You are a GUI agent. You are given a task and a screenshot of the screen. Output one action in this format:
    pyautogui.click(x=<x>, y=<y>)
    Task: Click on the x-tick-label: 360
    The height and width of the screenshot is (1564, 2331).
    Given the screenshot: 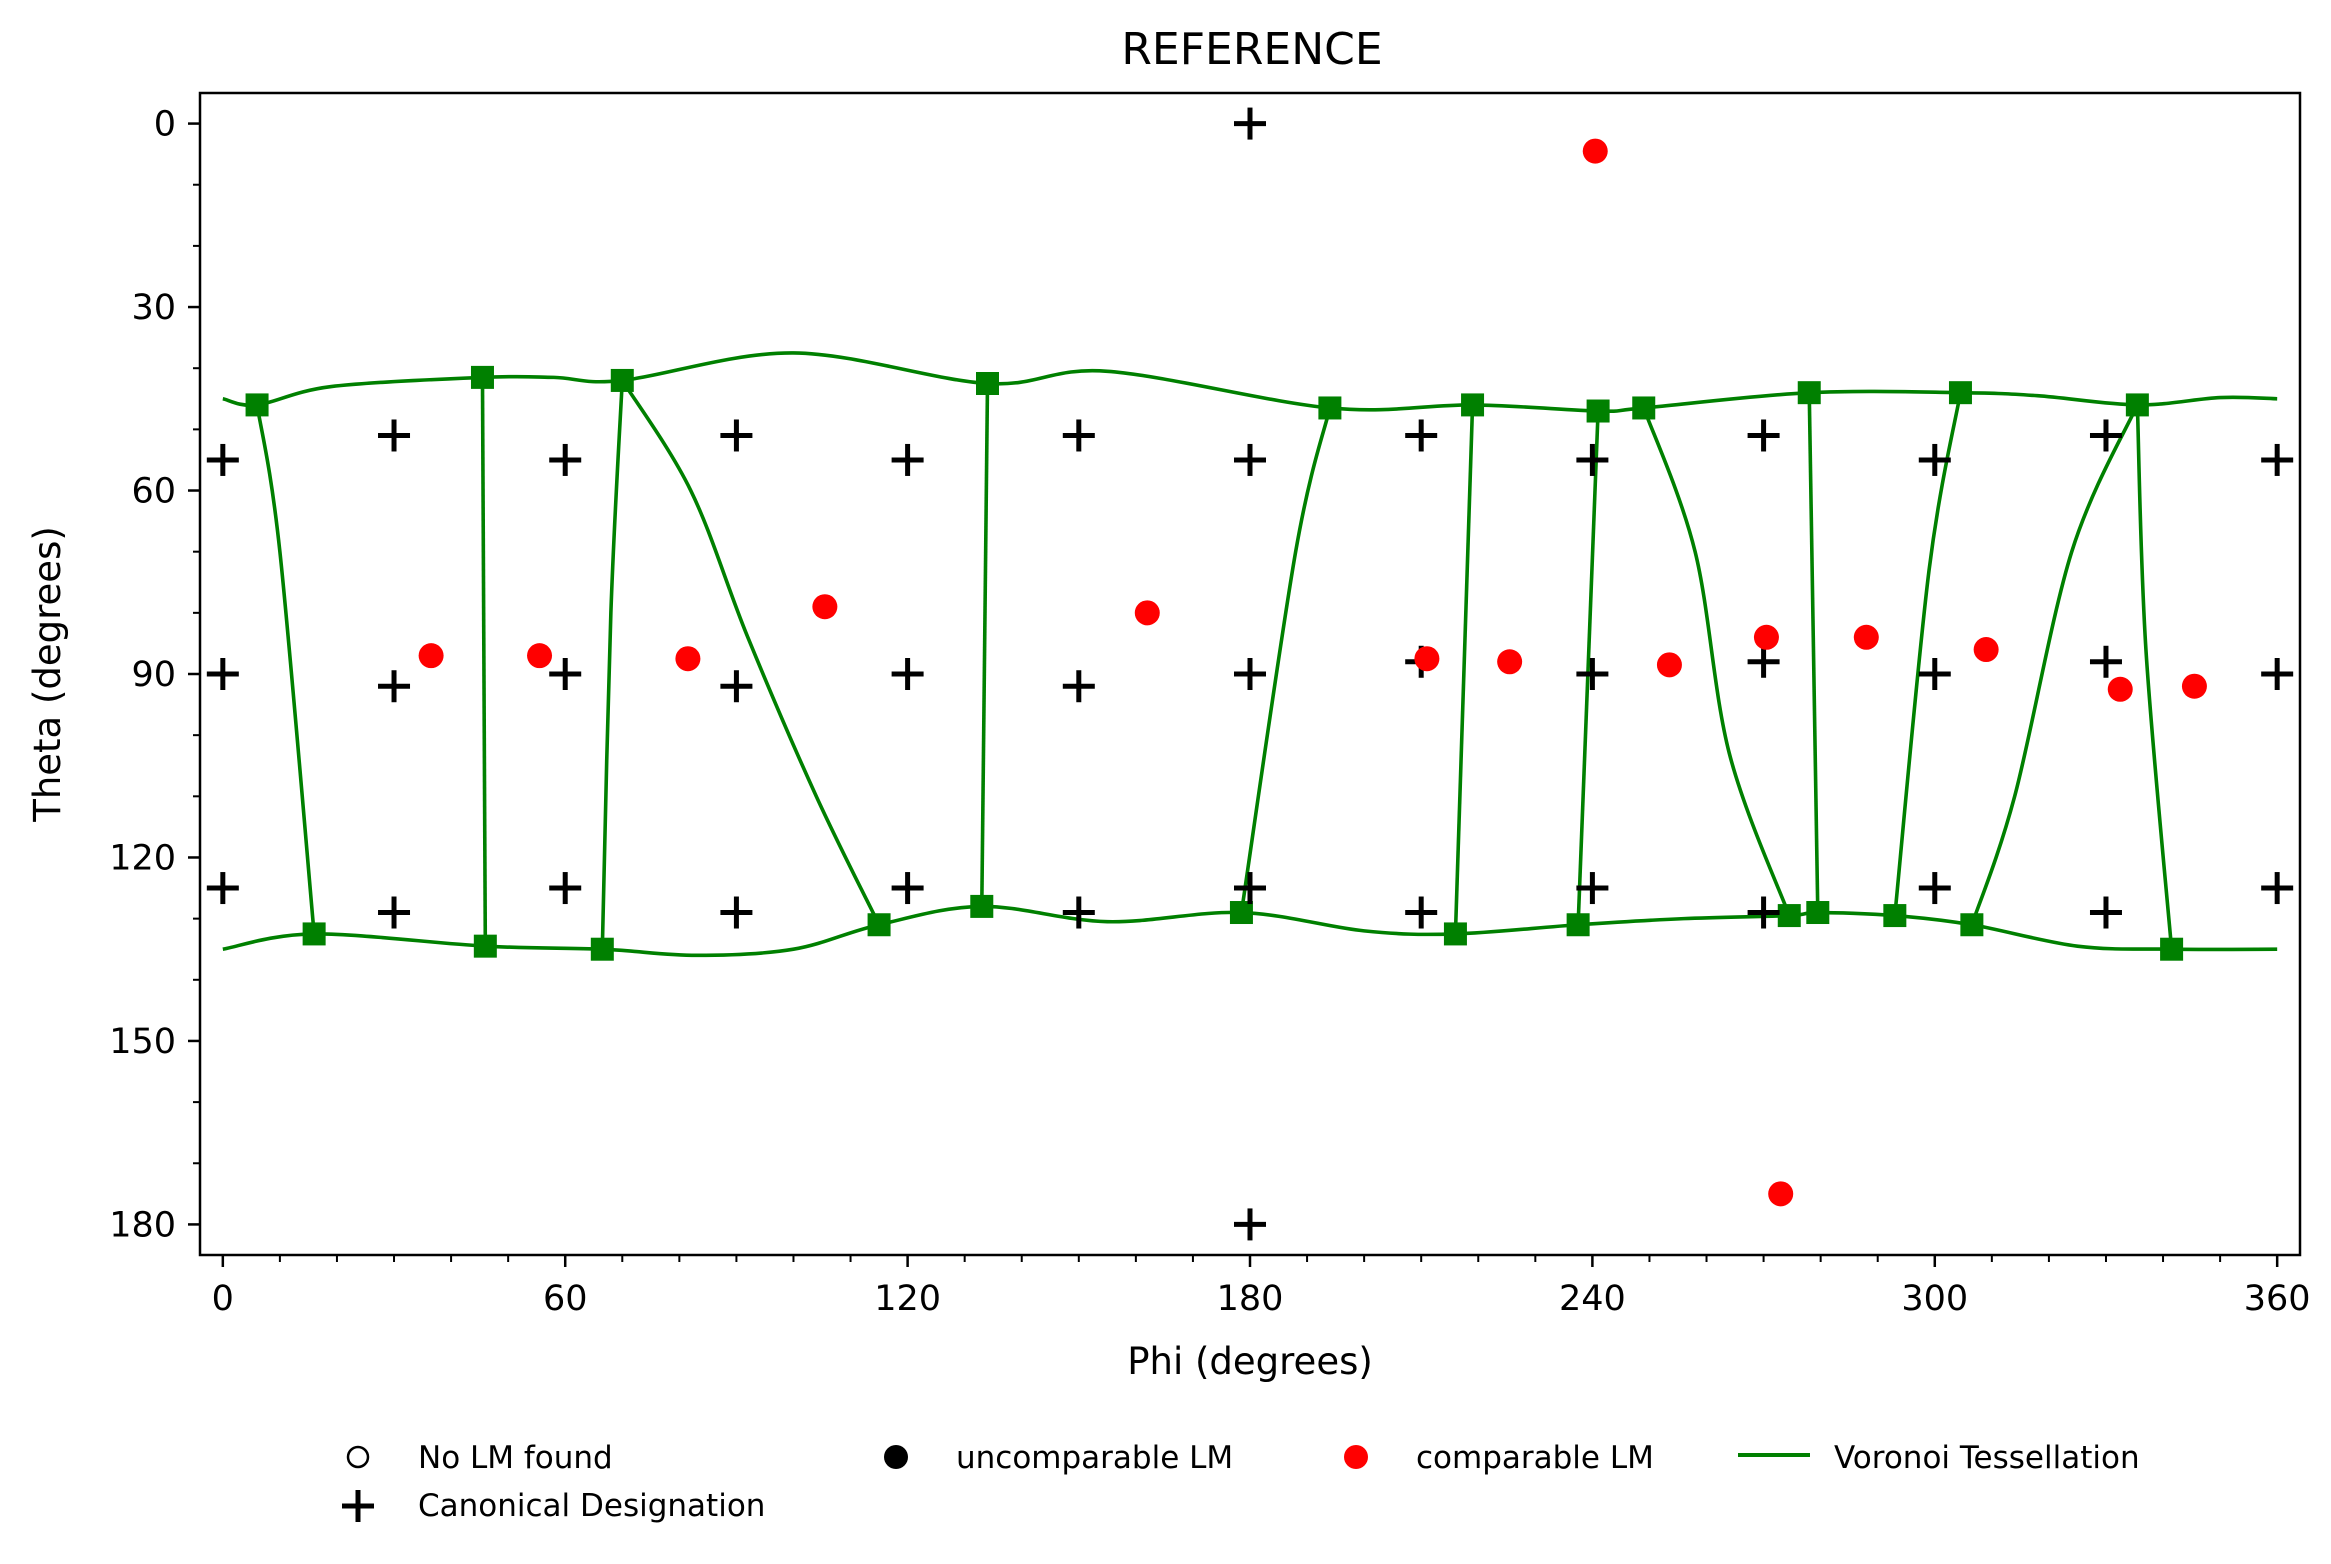 What is the action you would take?
    pyautogui.click(x=2277, y=1299)
    